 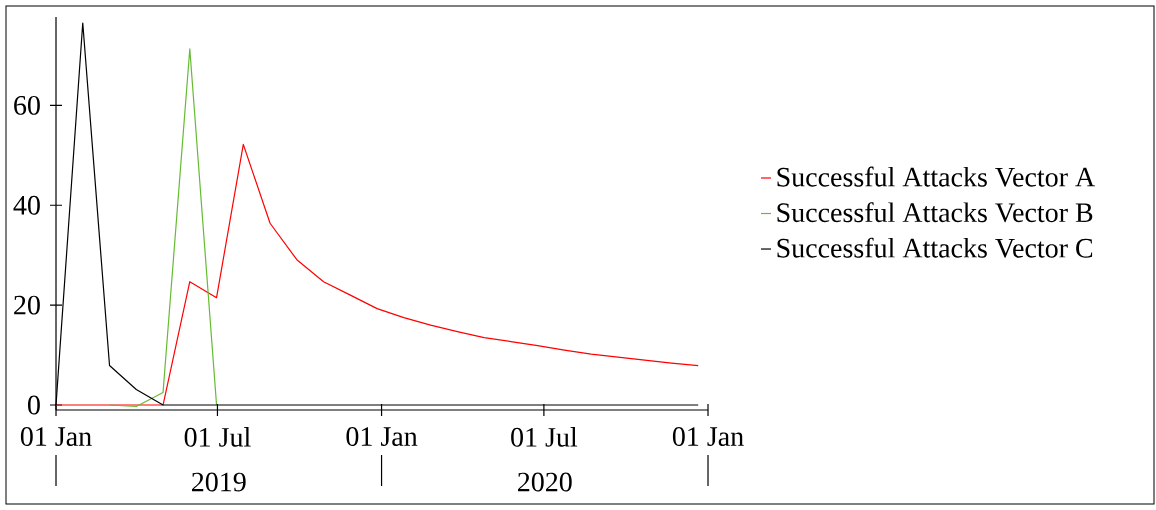 What do you see at coordinates (935, 247) in the screenshot?
I see `legend-label: Successful Attacks Vector C` at bounding box center [935, 247].